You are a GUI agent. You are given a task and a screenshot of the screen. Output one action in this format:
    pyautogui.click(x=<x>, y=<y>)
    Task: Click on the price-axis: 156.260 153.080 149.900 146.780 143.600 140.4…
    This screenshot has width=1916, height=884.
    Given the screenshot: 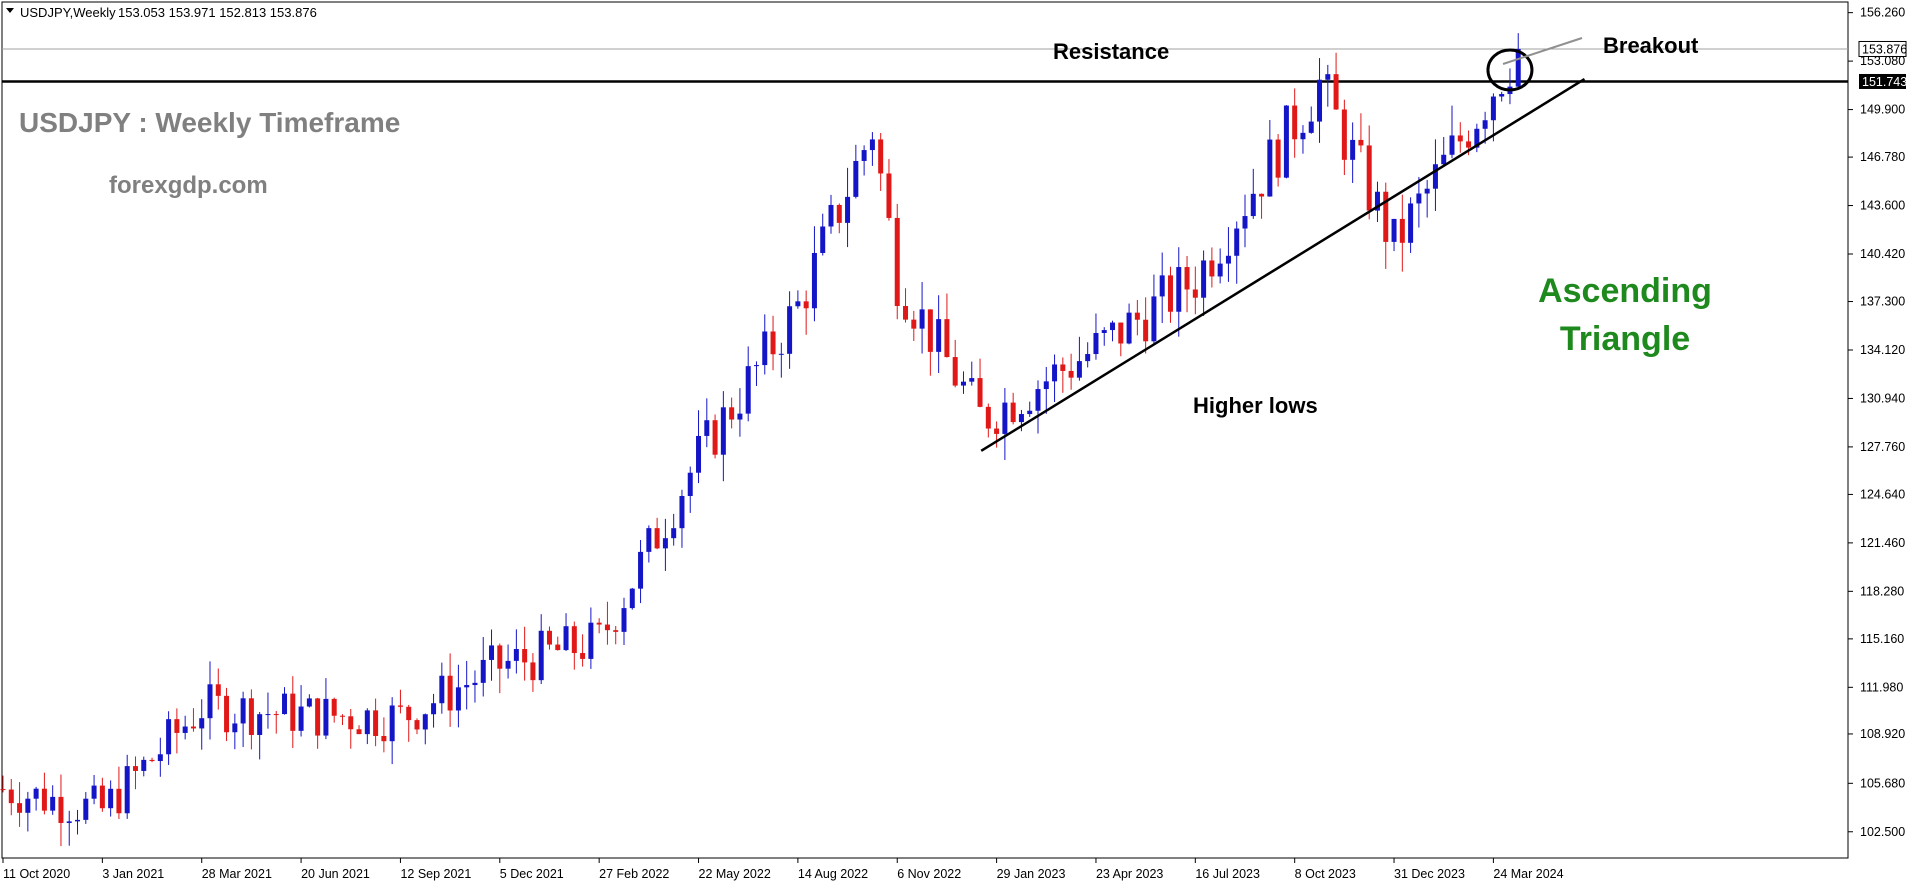 What is the action you would take?
    pyautogui.click(x=1876, y=422)
    